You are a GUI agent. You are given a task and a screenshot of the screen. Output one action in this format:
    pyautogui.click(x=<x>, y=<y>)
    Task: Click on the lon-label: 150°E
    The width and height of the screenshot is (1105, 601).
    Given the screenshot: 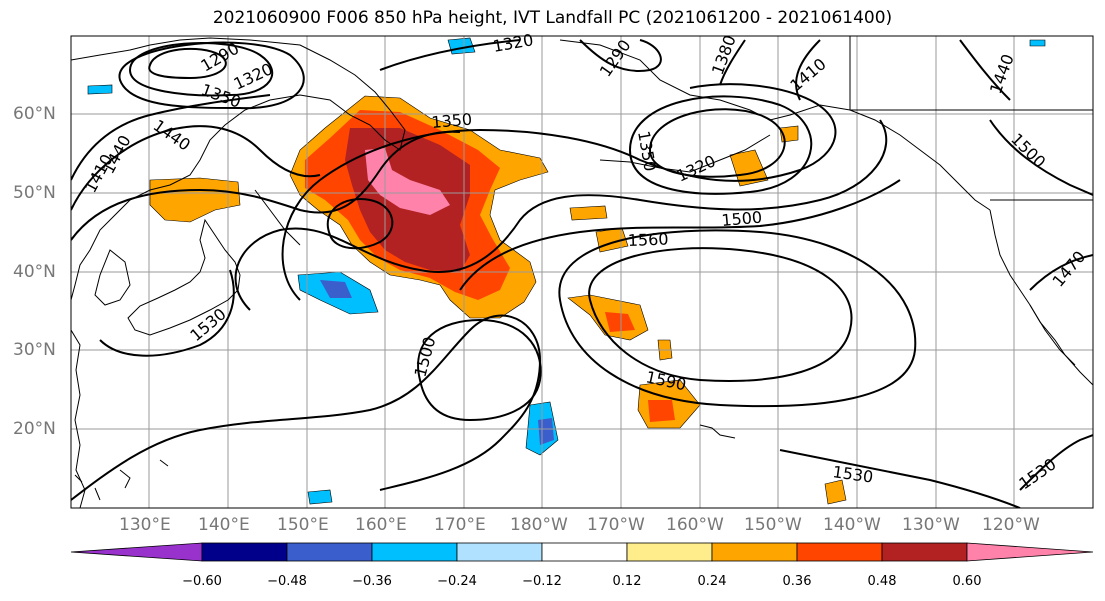 What is the action you would take?
    pyautogui.click(x=303, y=525)
    